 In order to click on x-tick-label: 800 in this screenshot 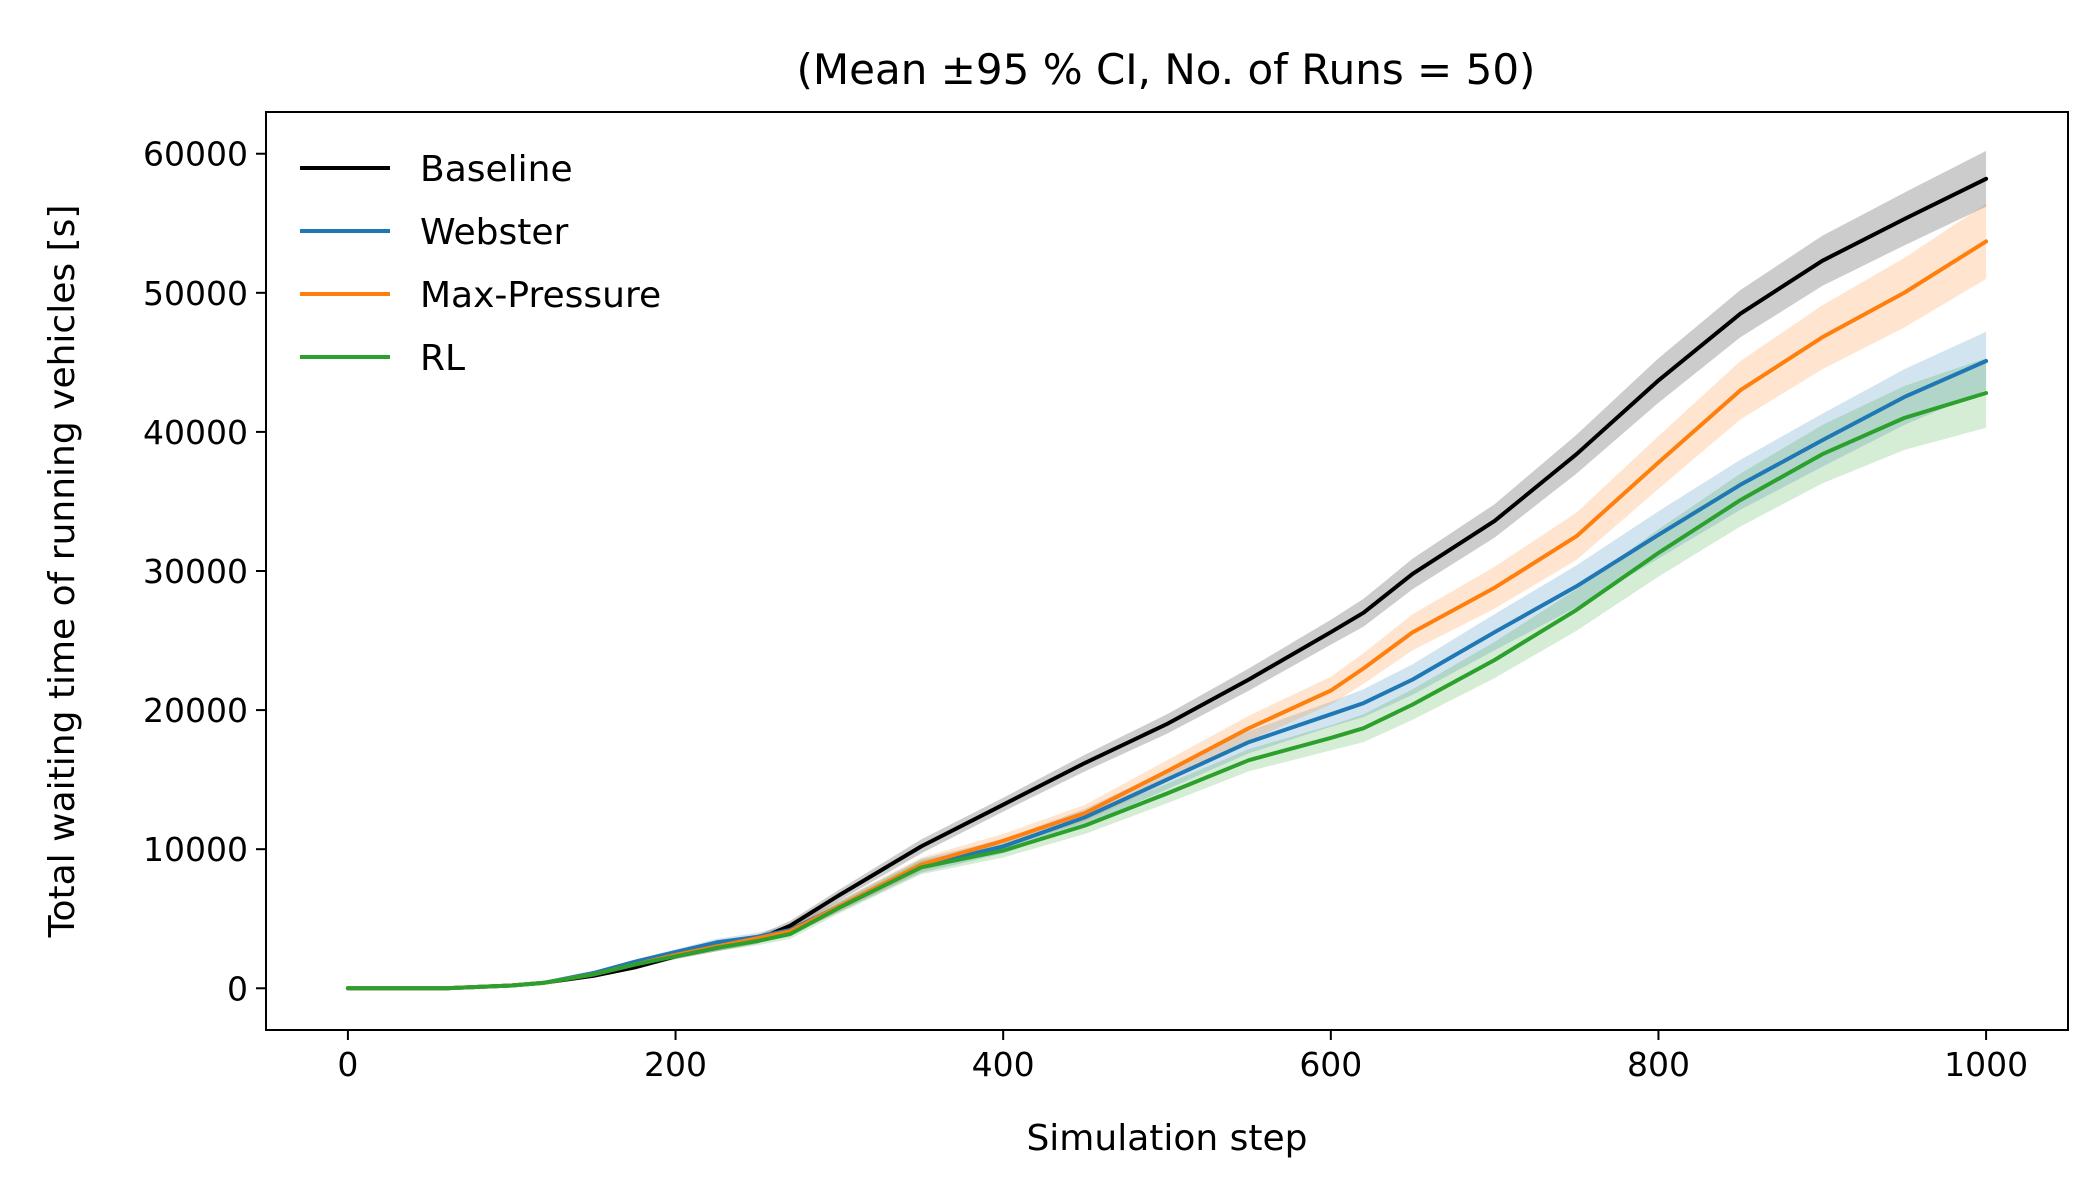, I will do `click(1658, 1064)`.